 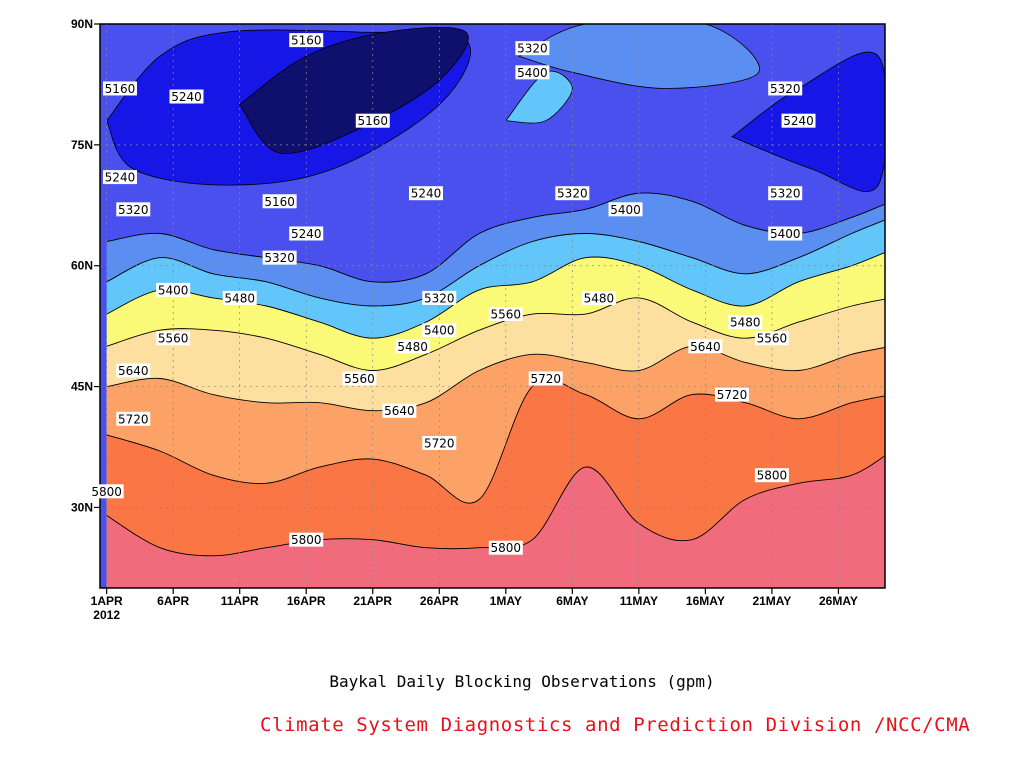 What do you see at coordinates (82, 387) in the screenshot?
I see `y-tick-label: 45N` at bounding box center [82, 387].